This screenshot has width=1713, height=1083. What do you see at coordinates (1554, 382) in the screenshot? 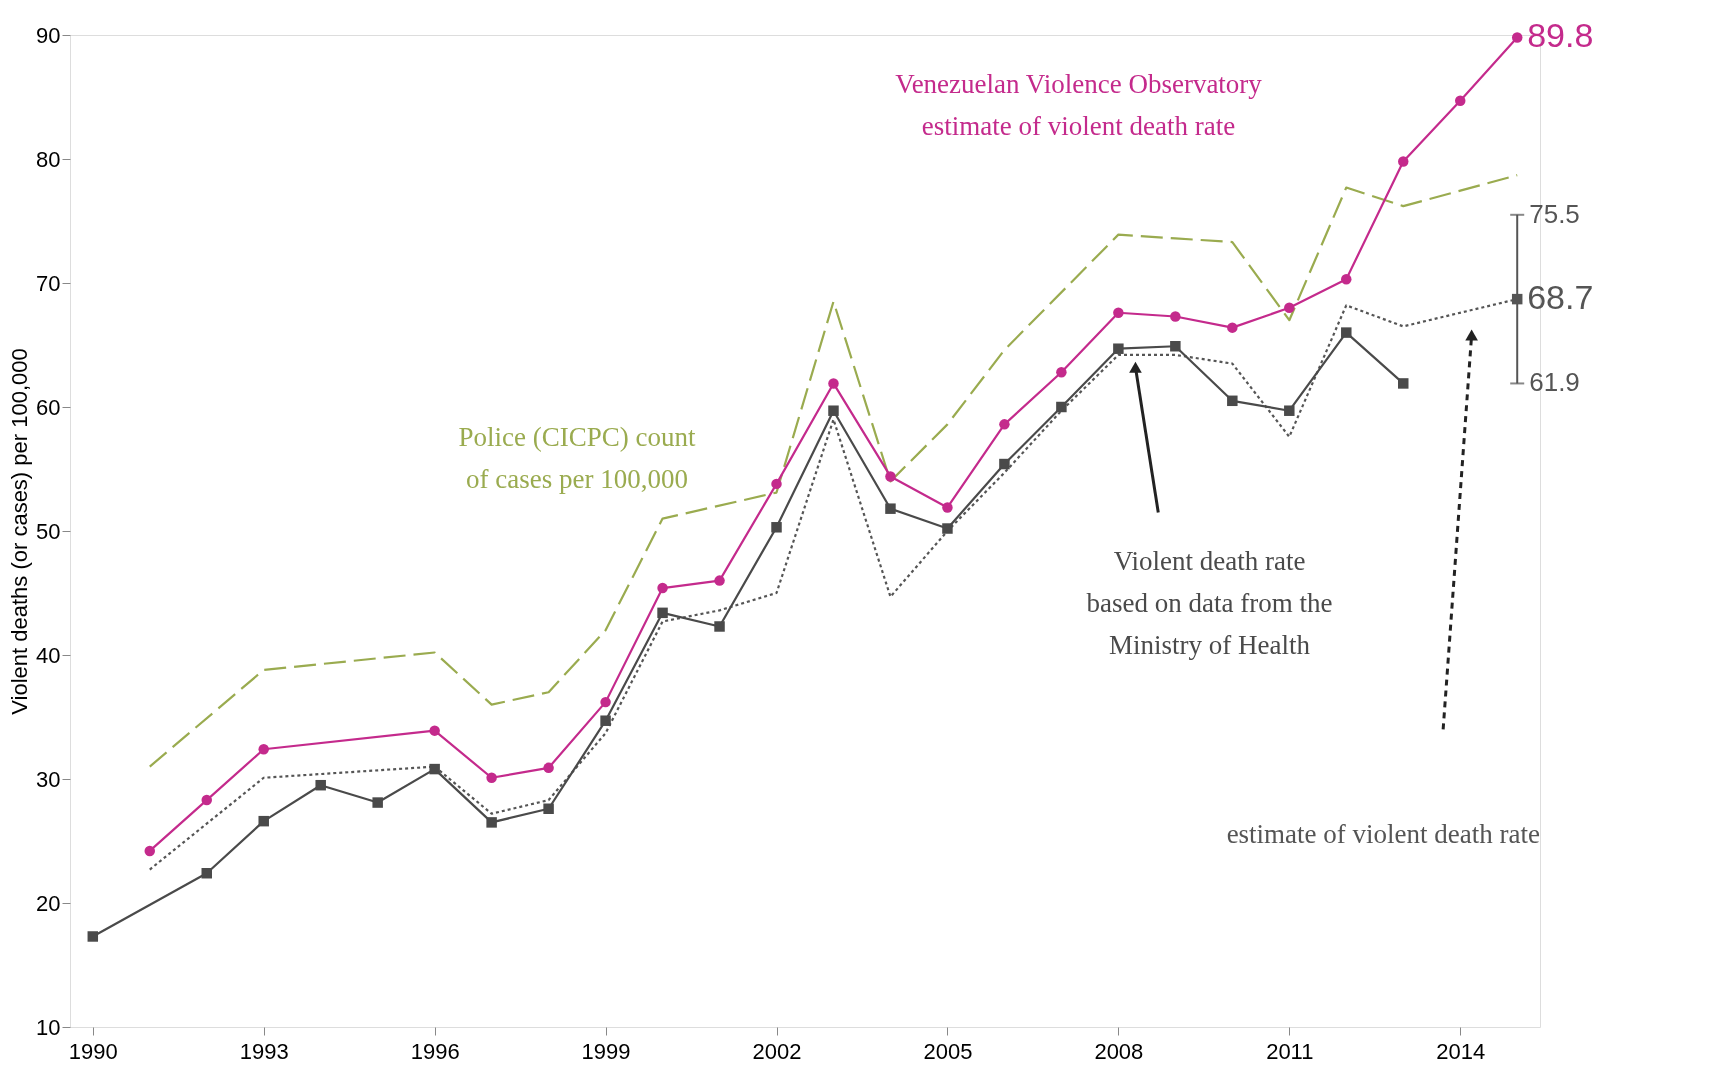
I see `annotation: 61.9` at bounding box center [1554, 382].